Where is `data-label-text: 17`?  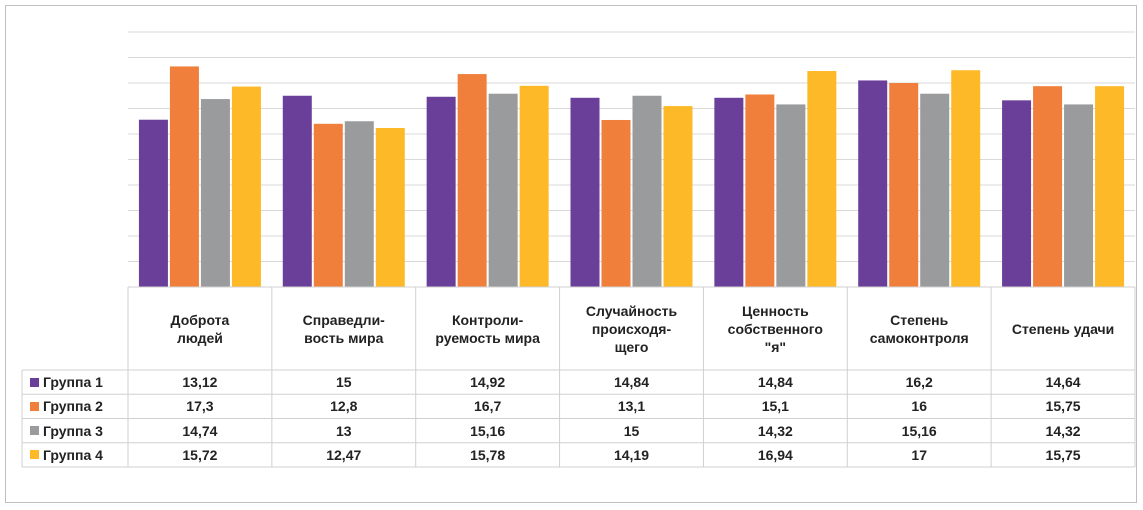 data-label-text: 17 is located at coordinates (919, 454).